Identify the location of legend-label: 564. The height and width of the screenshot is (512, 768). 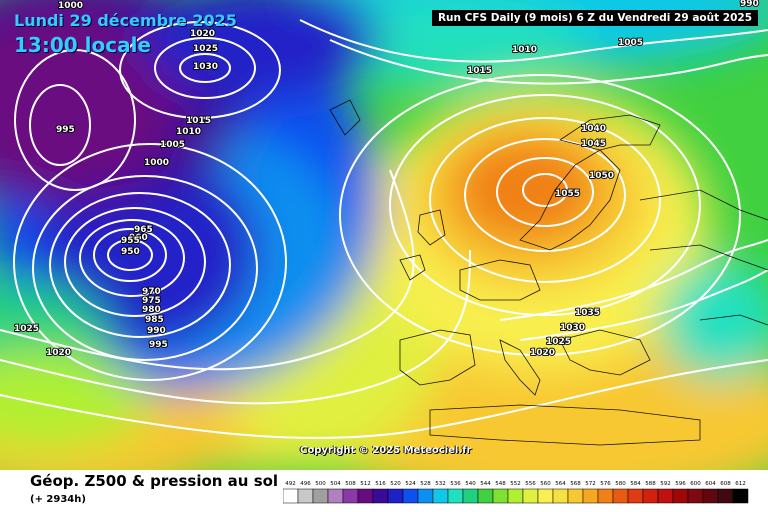
(560, 484).